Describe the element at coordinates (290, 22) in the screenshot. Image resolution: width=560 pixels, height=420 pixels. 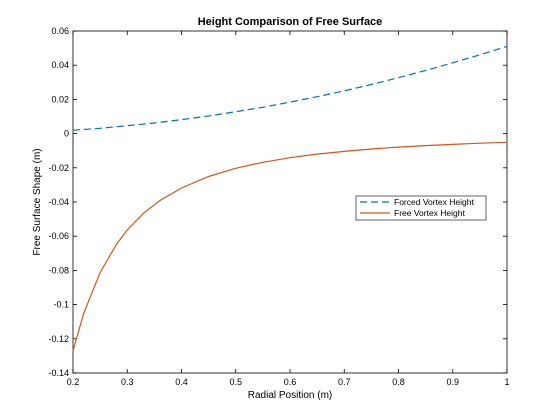
I see `chart-title: Height Comparison of Free Surface` at that location.